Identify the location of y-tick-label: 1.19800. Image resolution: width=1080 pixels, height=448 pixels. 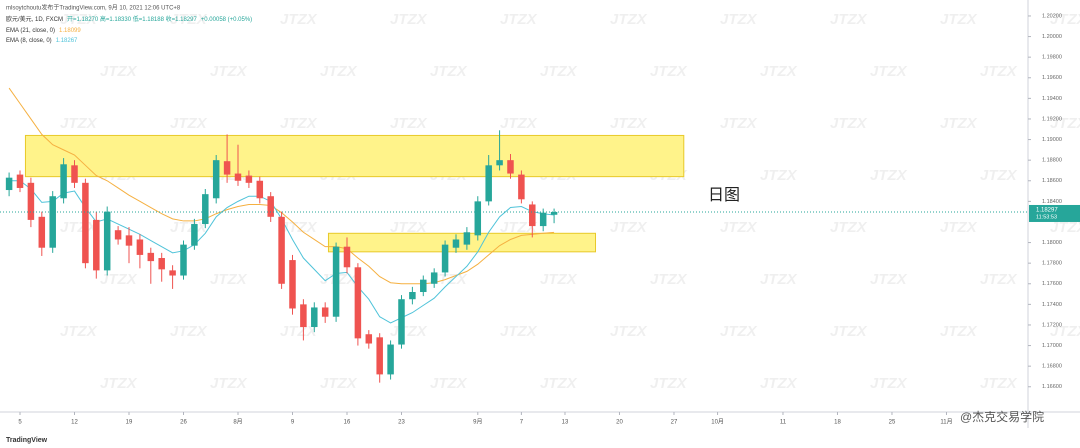
(1052, 58).